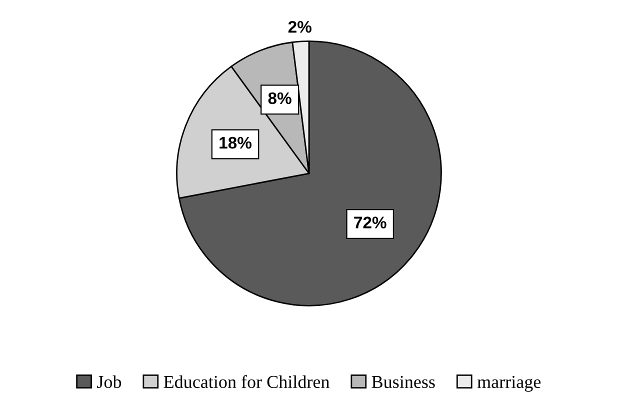  What do you see at coordinates (300, 26) in the screenshot?
I see `data-label: 2%` at bounding box center [300, 26].